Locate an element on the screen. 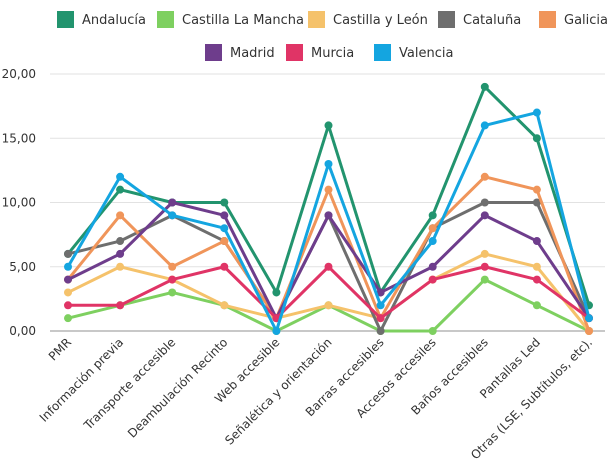  legend-item: Andalucía is located at coordinates (101, 19).